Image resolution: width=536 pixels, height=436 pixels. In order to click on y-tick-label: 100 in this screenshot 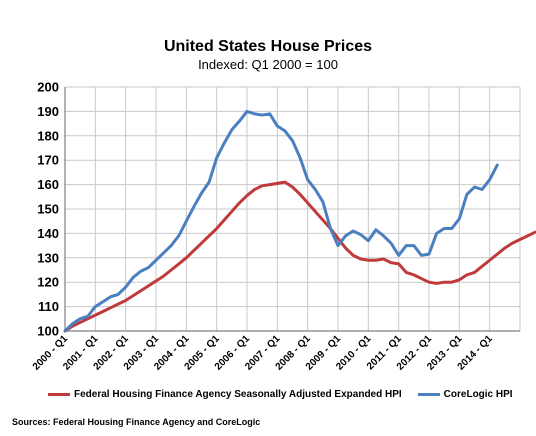, I will do `click(48, 331)`.